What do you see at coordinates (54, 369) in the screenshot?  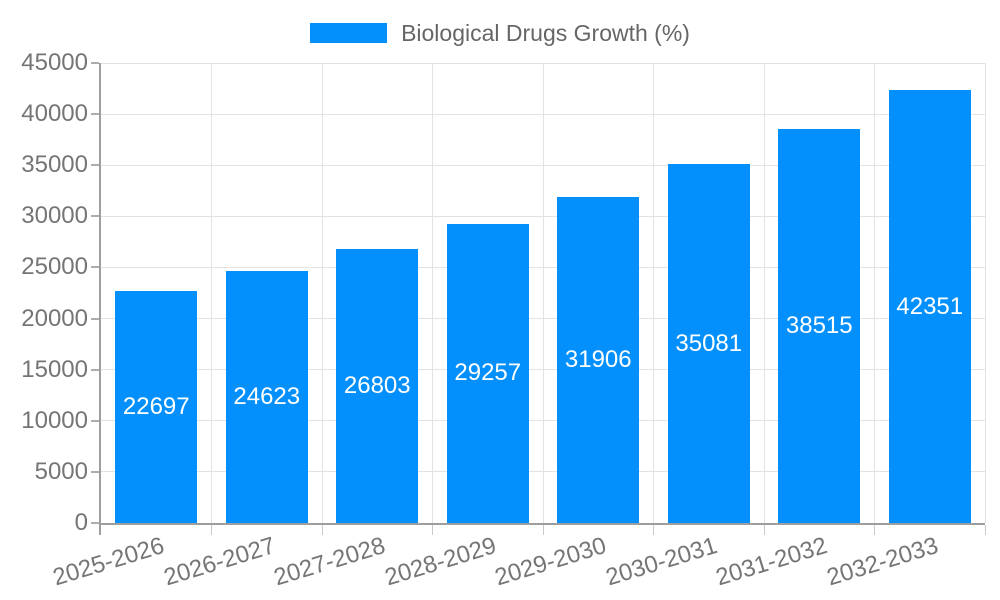 I see `y-axis-tick-label: 15000` at bounding box center [54, 369].